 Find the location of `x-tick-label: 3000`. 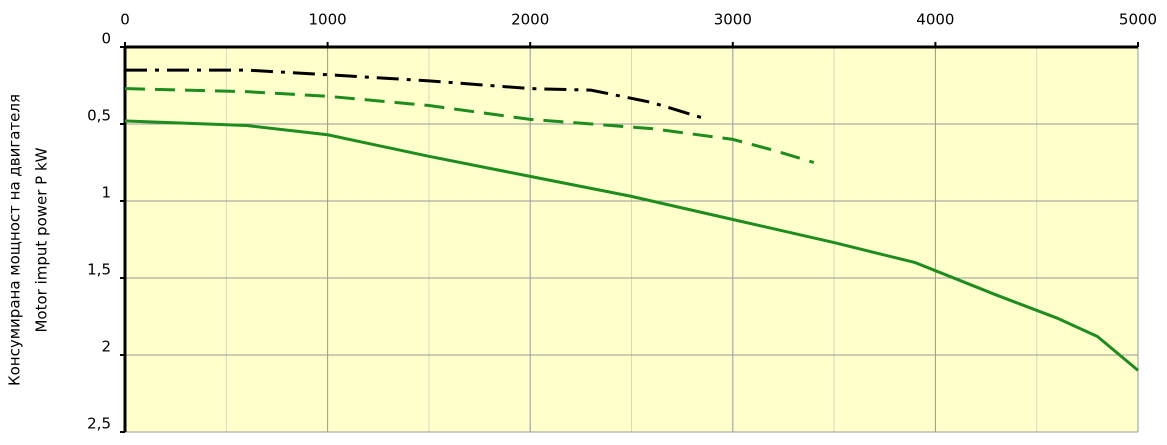

x-tick-label: 3000 is located at coordinates (733, 20).